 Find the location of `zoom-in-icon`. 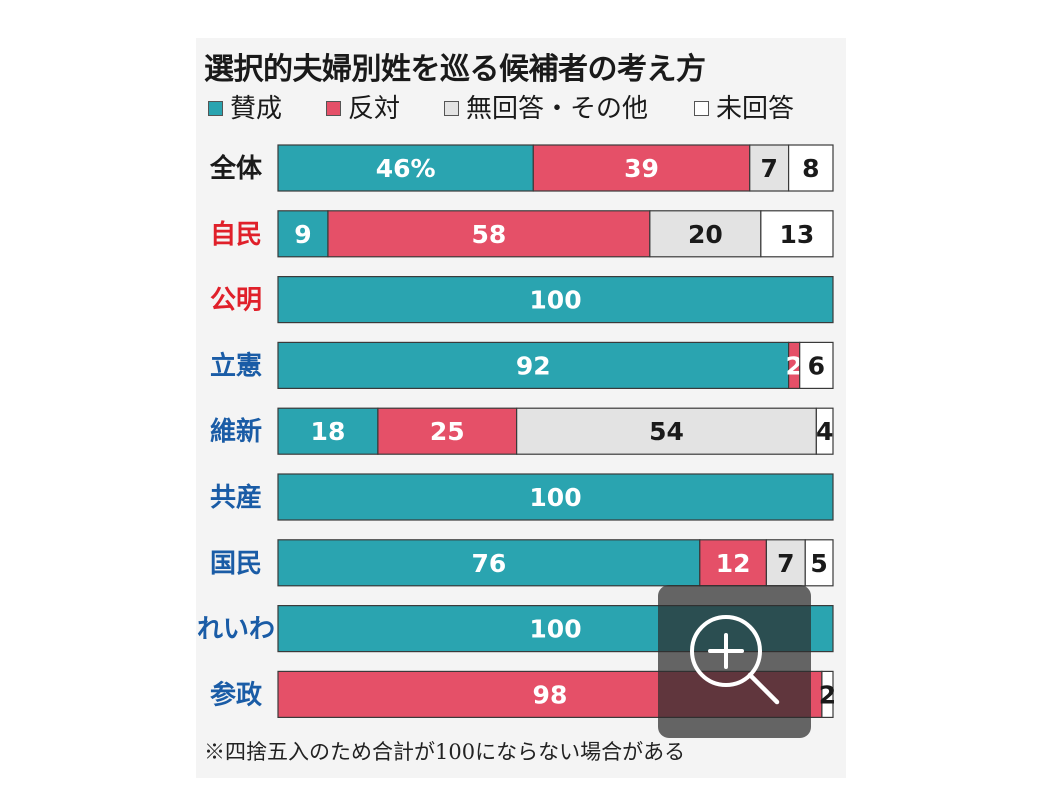

zoom-in-icon is located at coordinates (735, 660).